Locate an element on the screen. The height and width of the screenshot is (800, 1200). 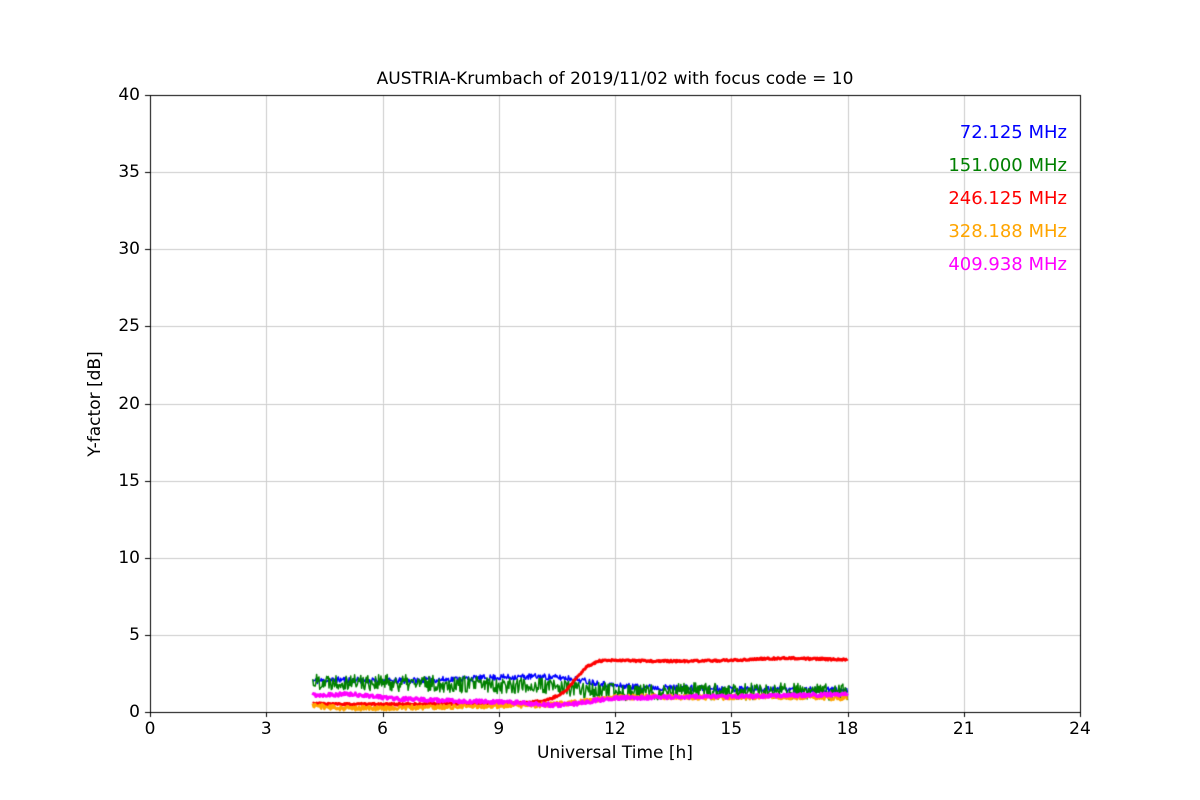
legend-item: 151.000 MHz is located at coordinates (1007, 165).